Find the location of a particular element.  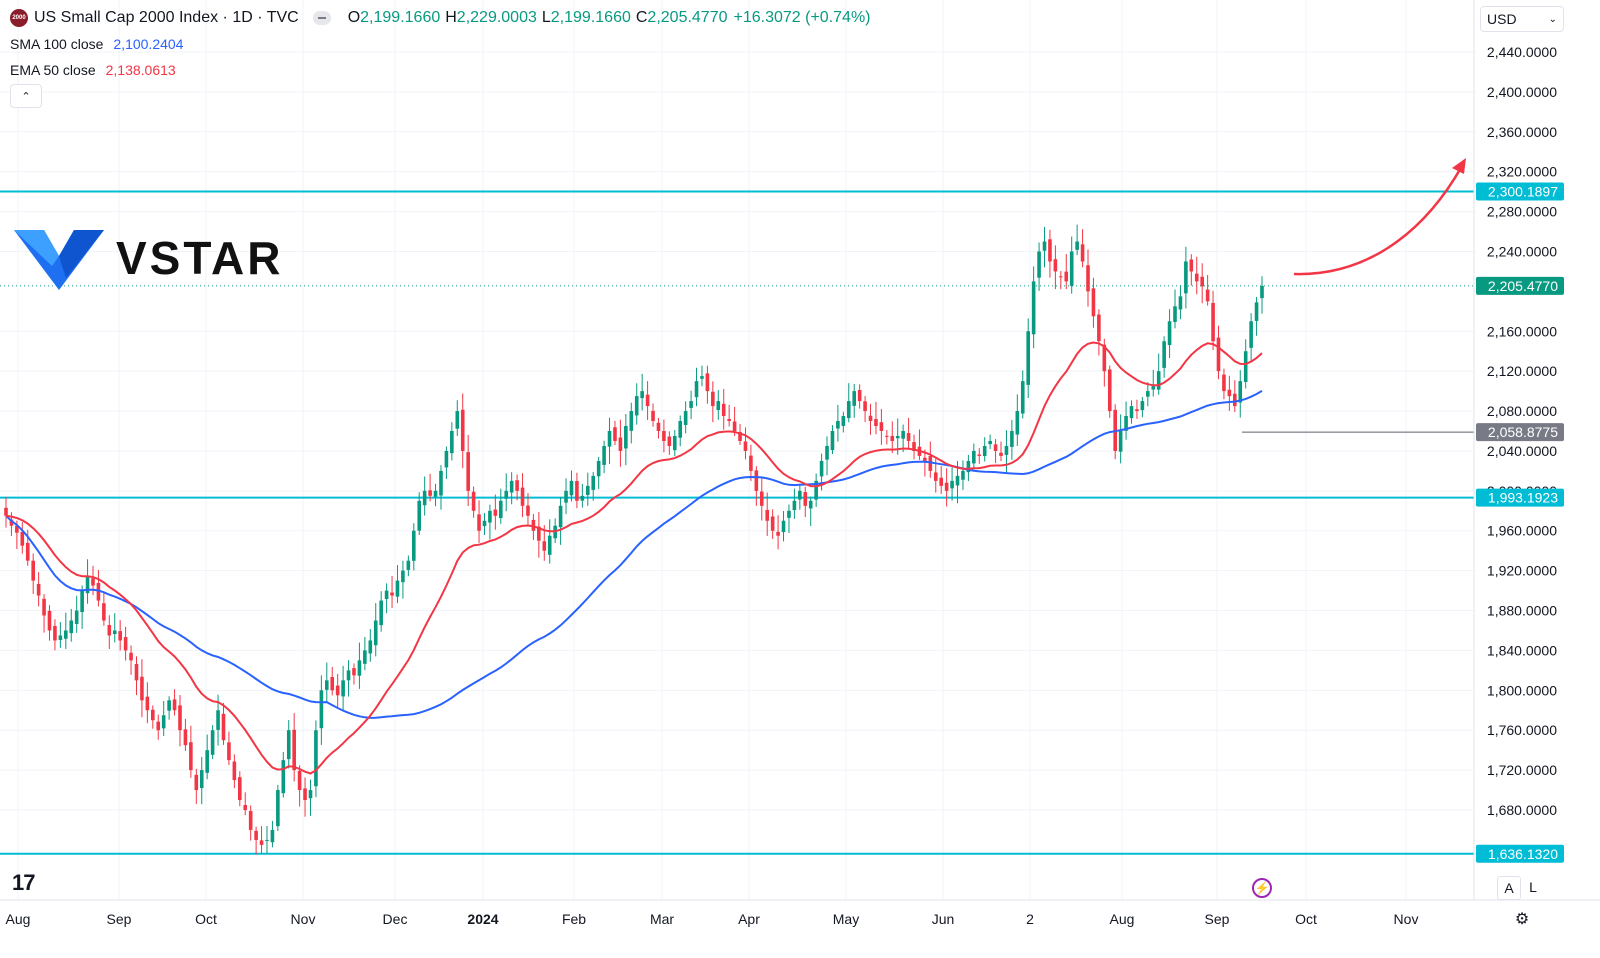

price-tick-label: 2,080.0000 is located at coordinates (1522, 411).